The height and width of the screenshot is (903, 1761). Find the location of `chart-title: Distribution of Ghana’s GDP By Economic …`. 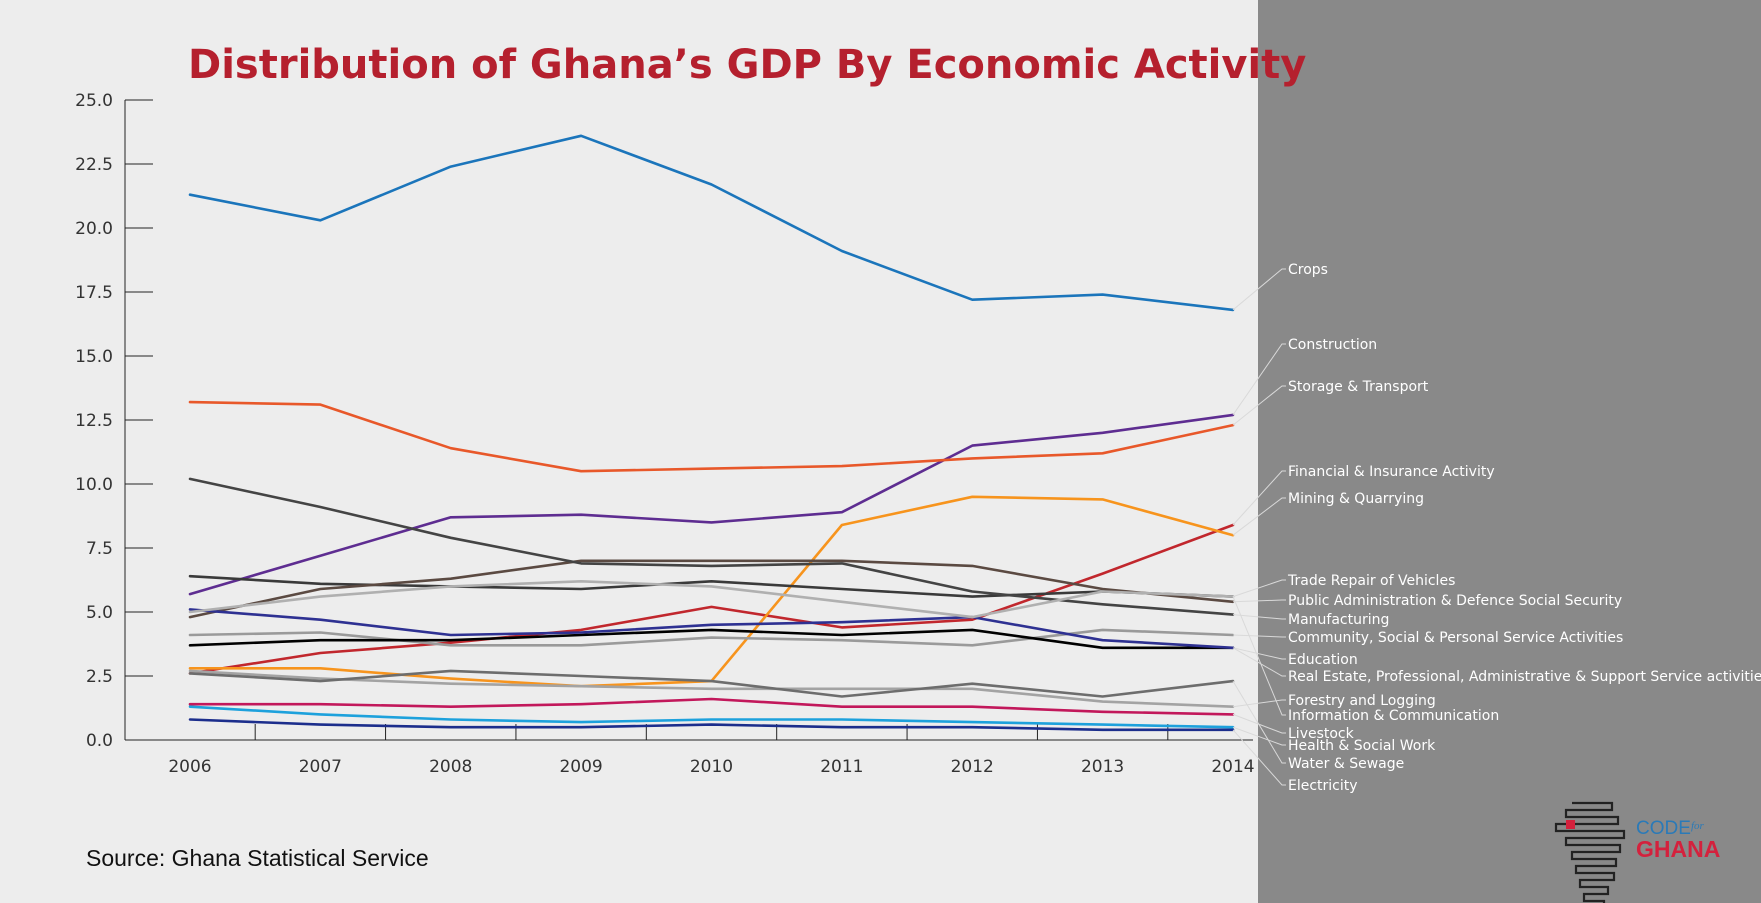

chart-title: Distribution of Ghana’s GDP By Economic … is located at coordinates (747, 65).